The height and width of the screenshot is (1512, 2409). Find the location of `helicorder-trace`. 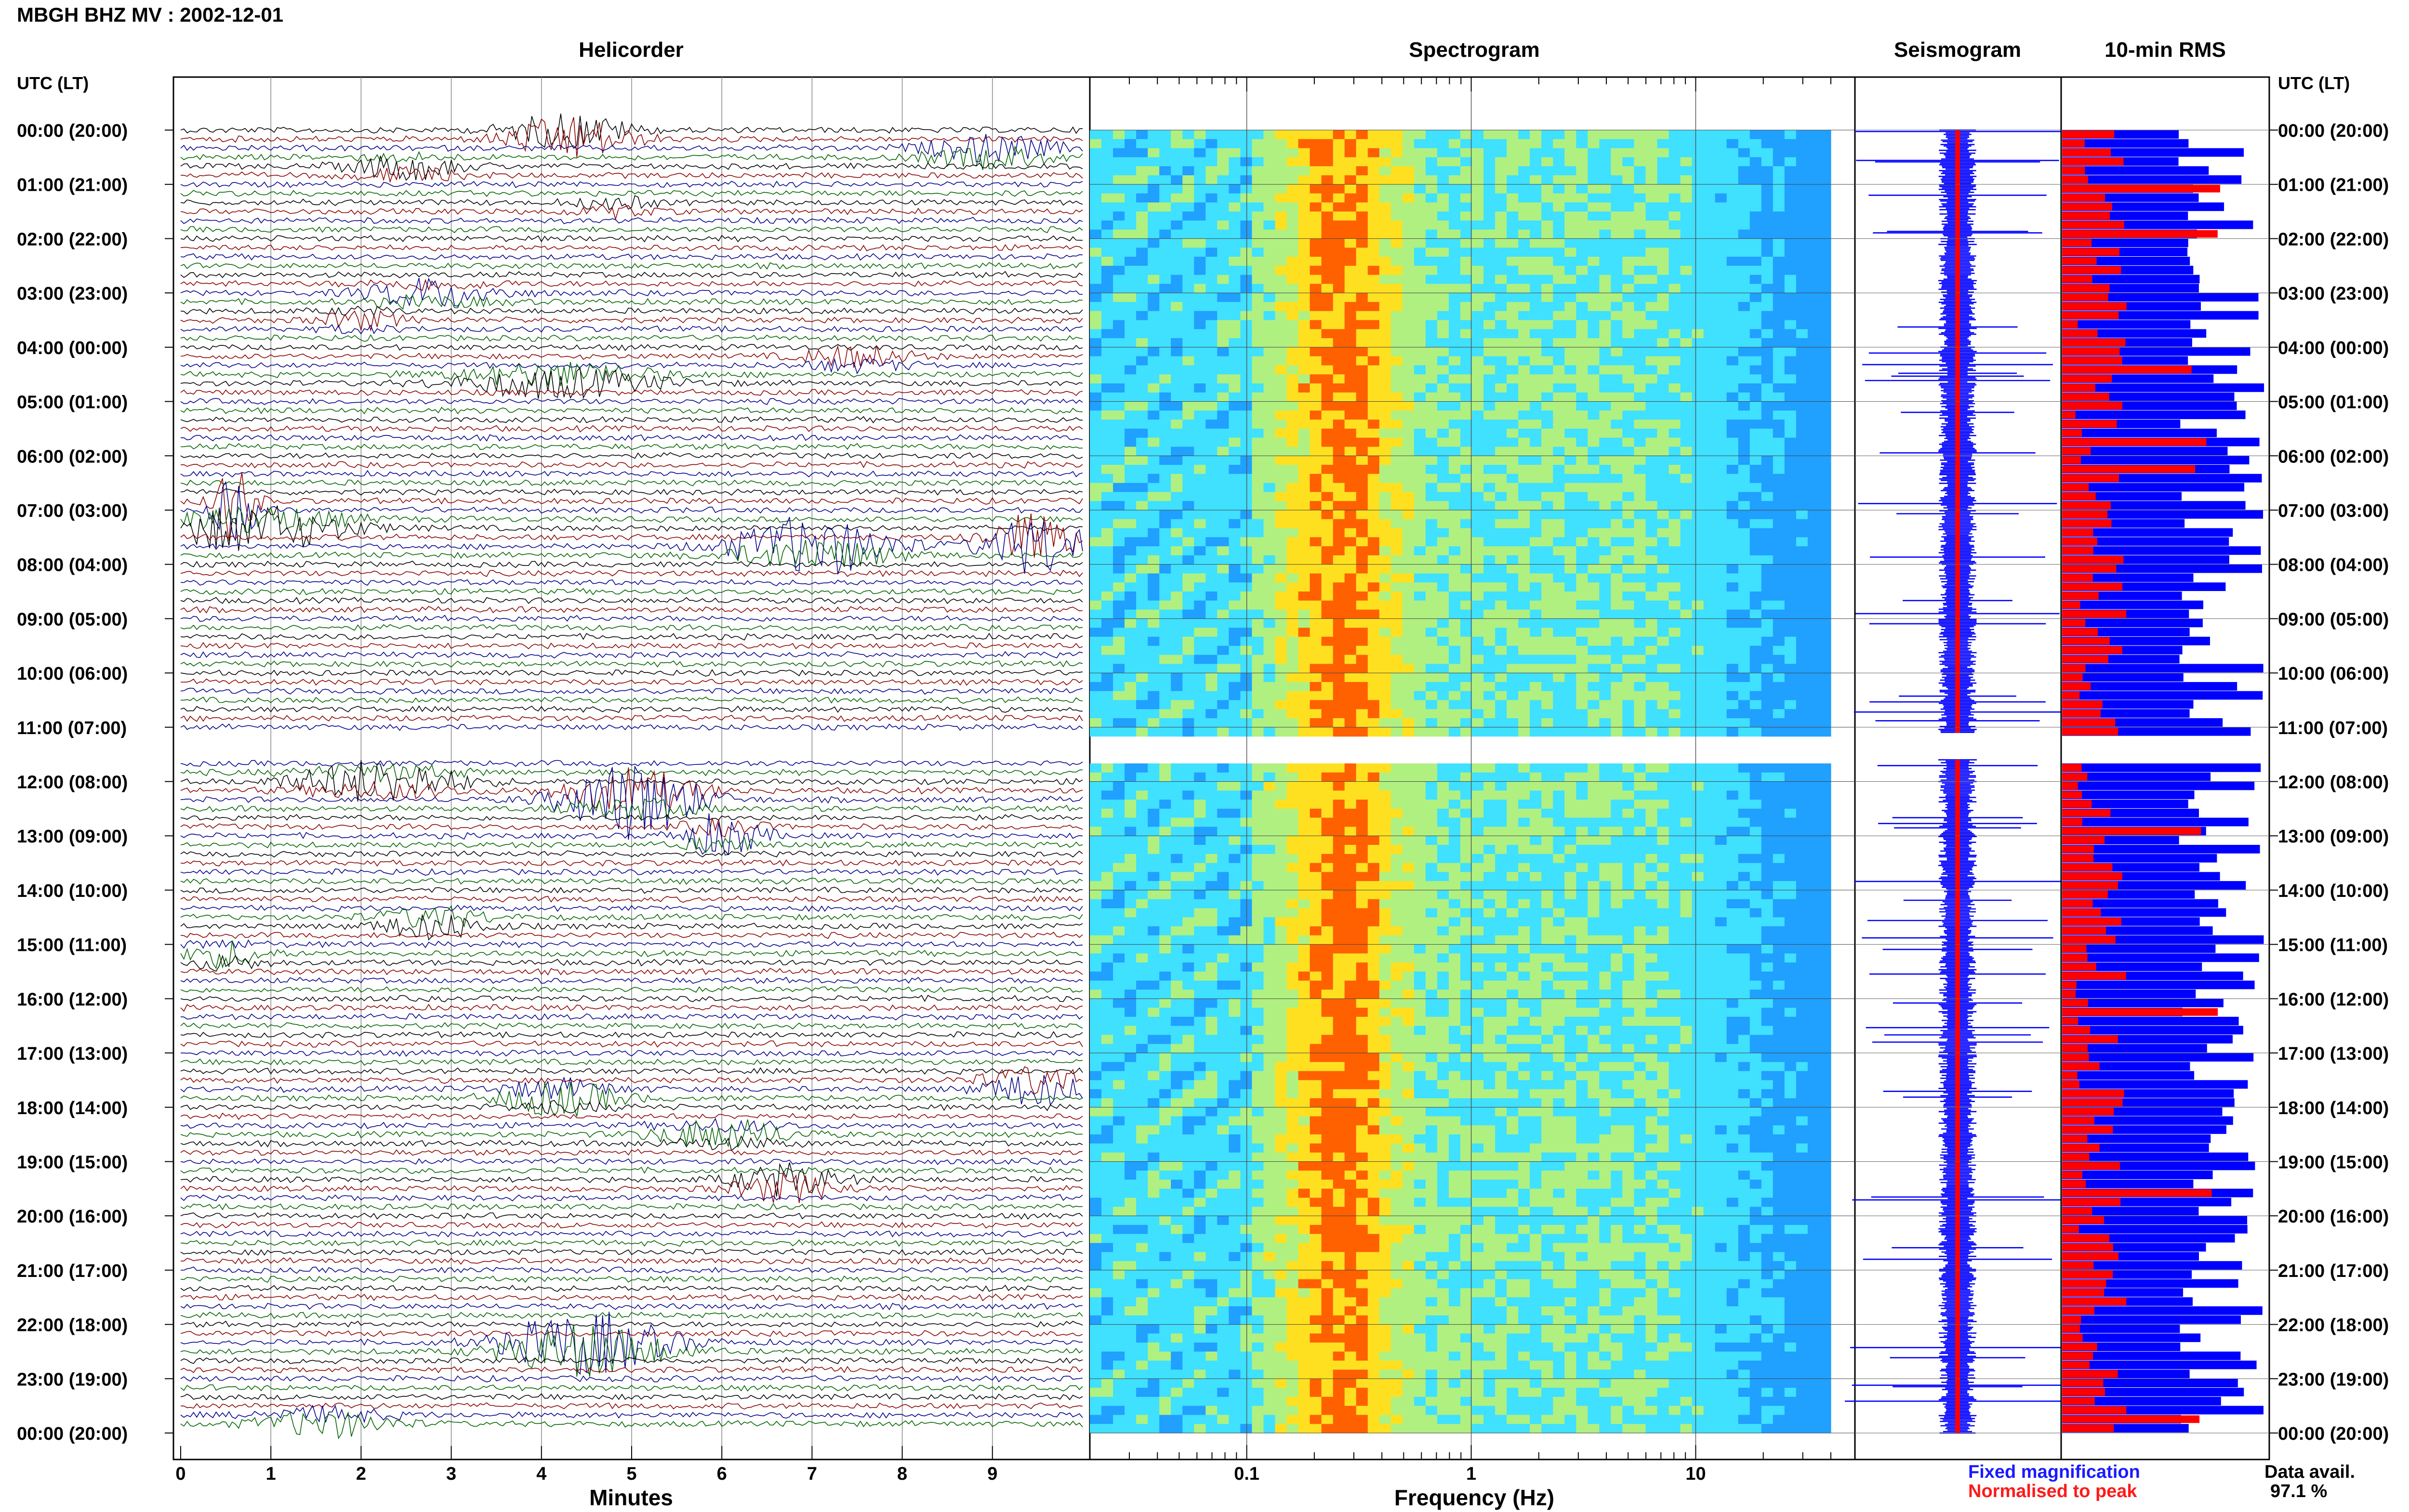

helicorder-trace is located at coordinates (631, 184).